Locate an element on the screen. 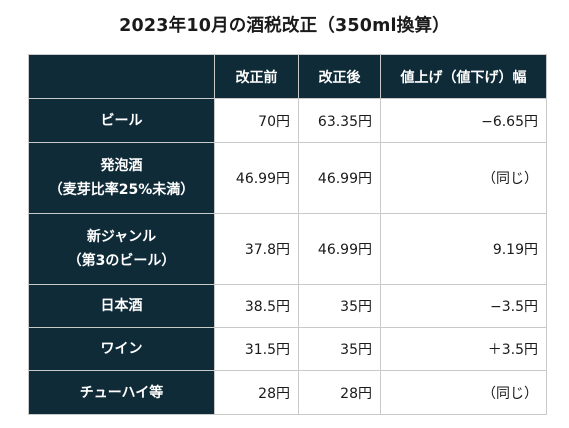  row-label: ワイン is located at coordinates (121, 349).